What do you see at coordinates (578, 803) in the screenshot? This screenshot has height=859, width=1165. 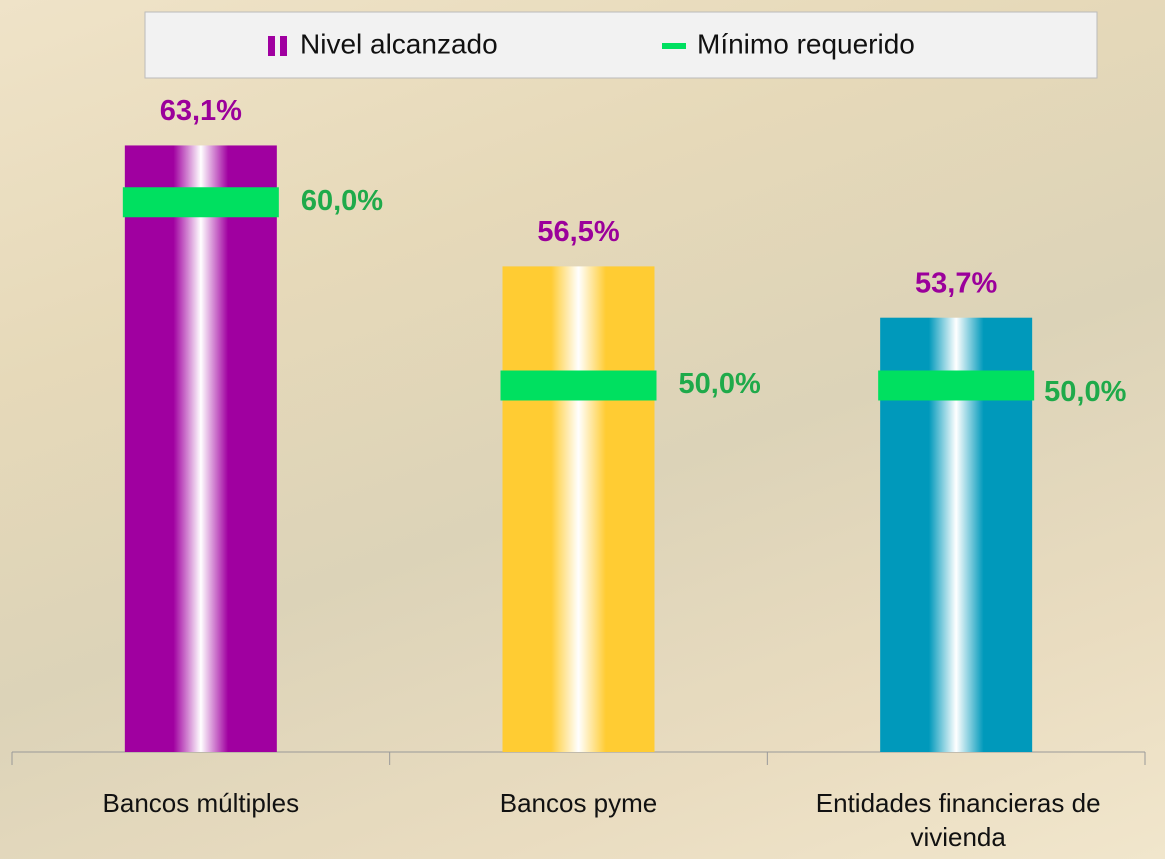 I see `x-tick-label: Bancos pyme` at bounding box center [578, 803].